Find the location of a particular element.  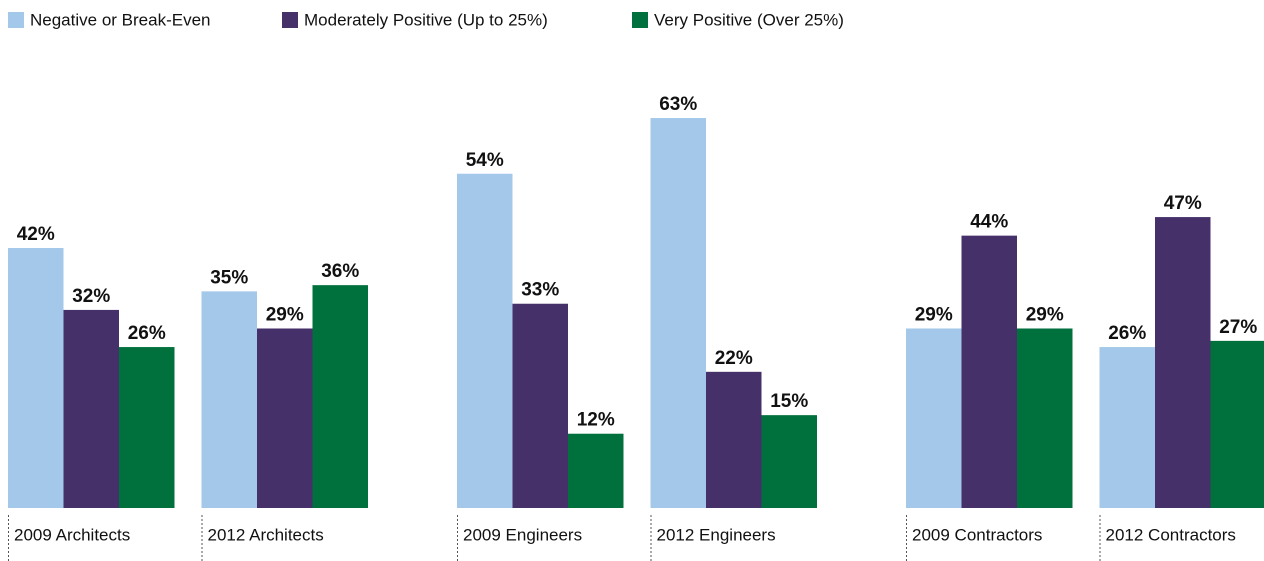

value-label: 47% is located at coordinates (1183, 203).